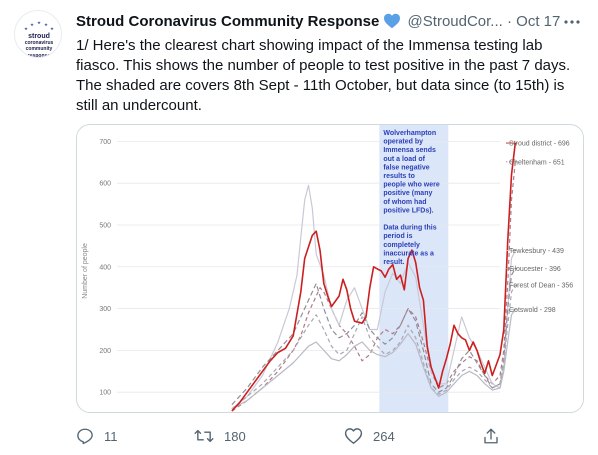  Describe the element at coordinates (39, 55) in the screenshot. I see `avatar-text-response: response` at that location.